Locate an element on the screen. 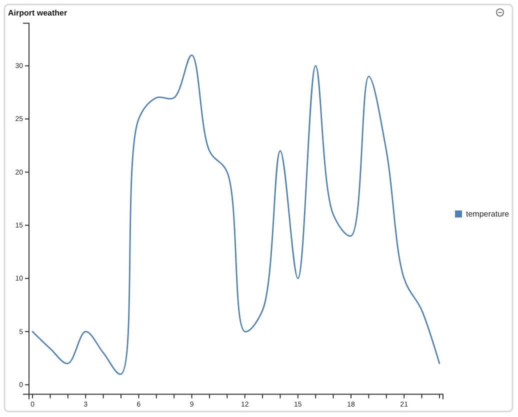  chart-title: Airport weather is located at coordinates (38, 13).